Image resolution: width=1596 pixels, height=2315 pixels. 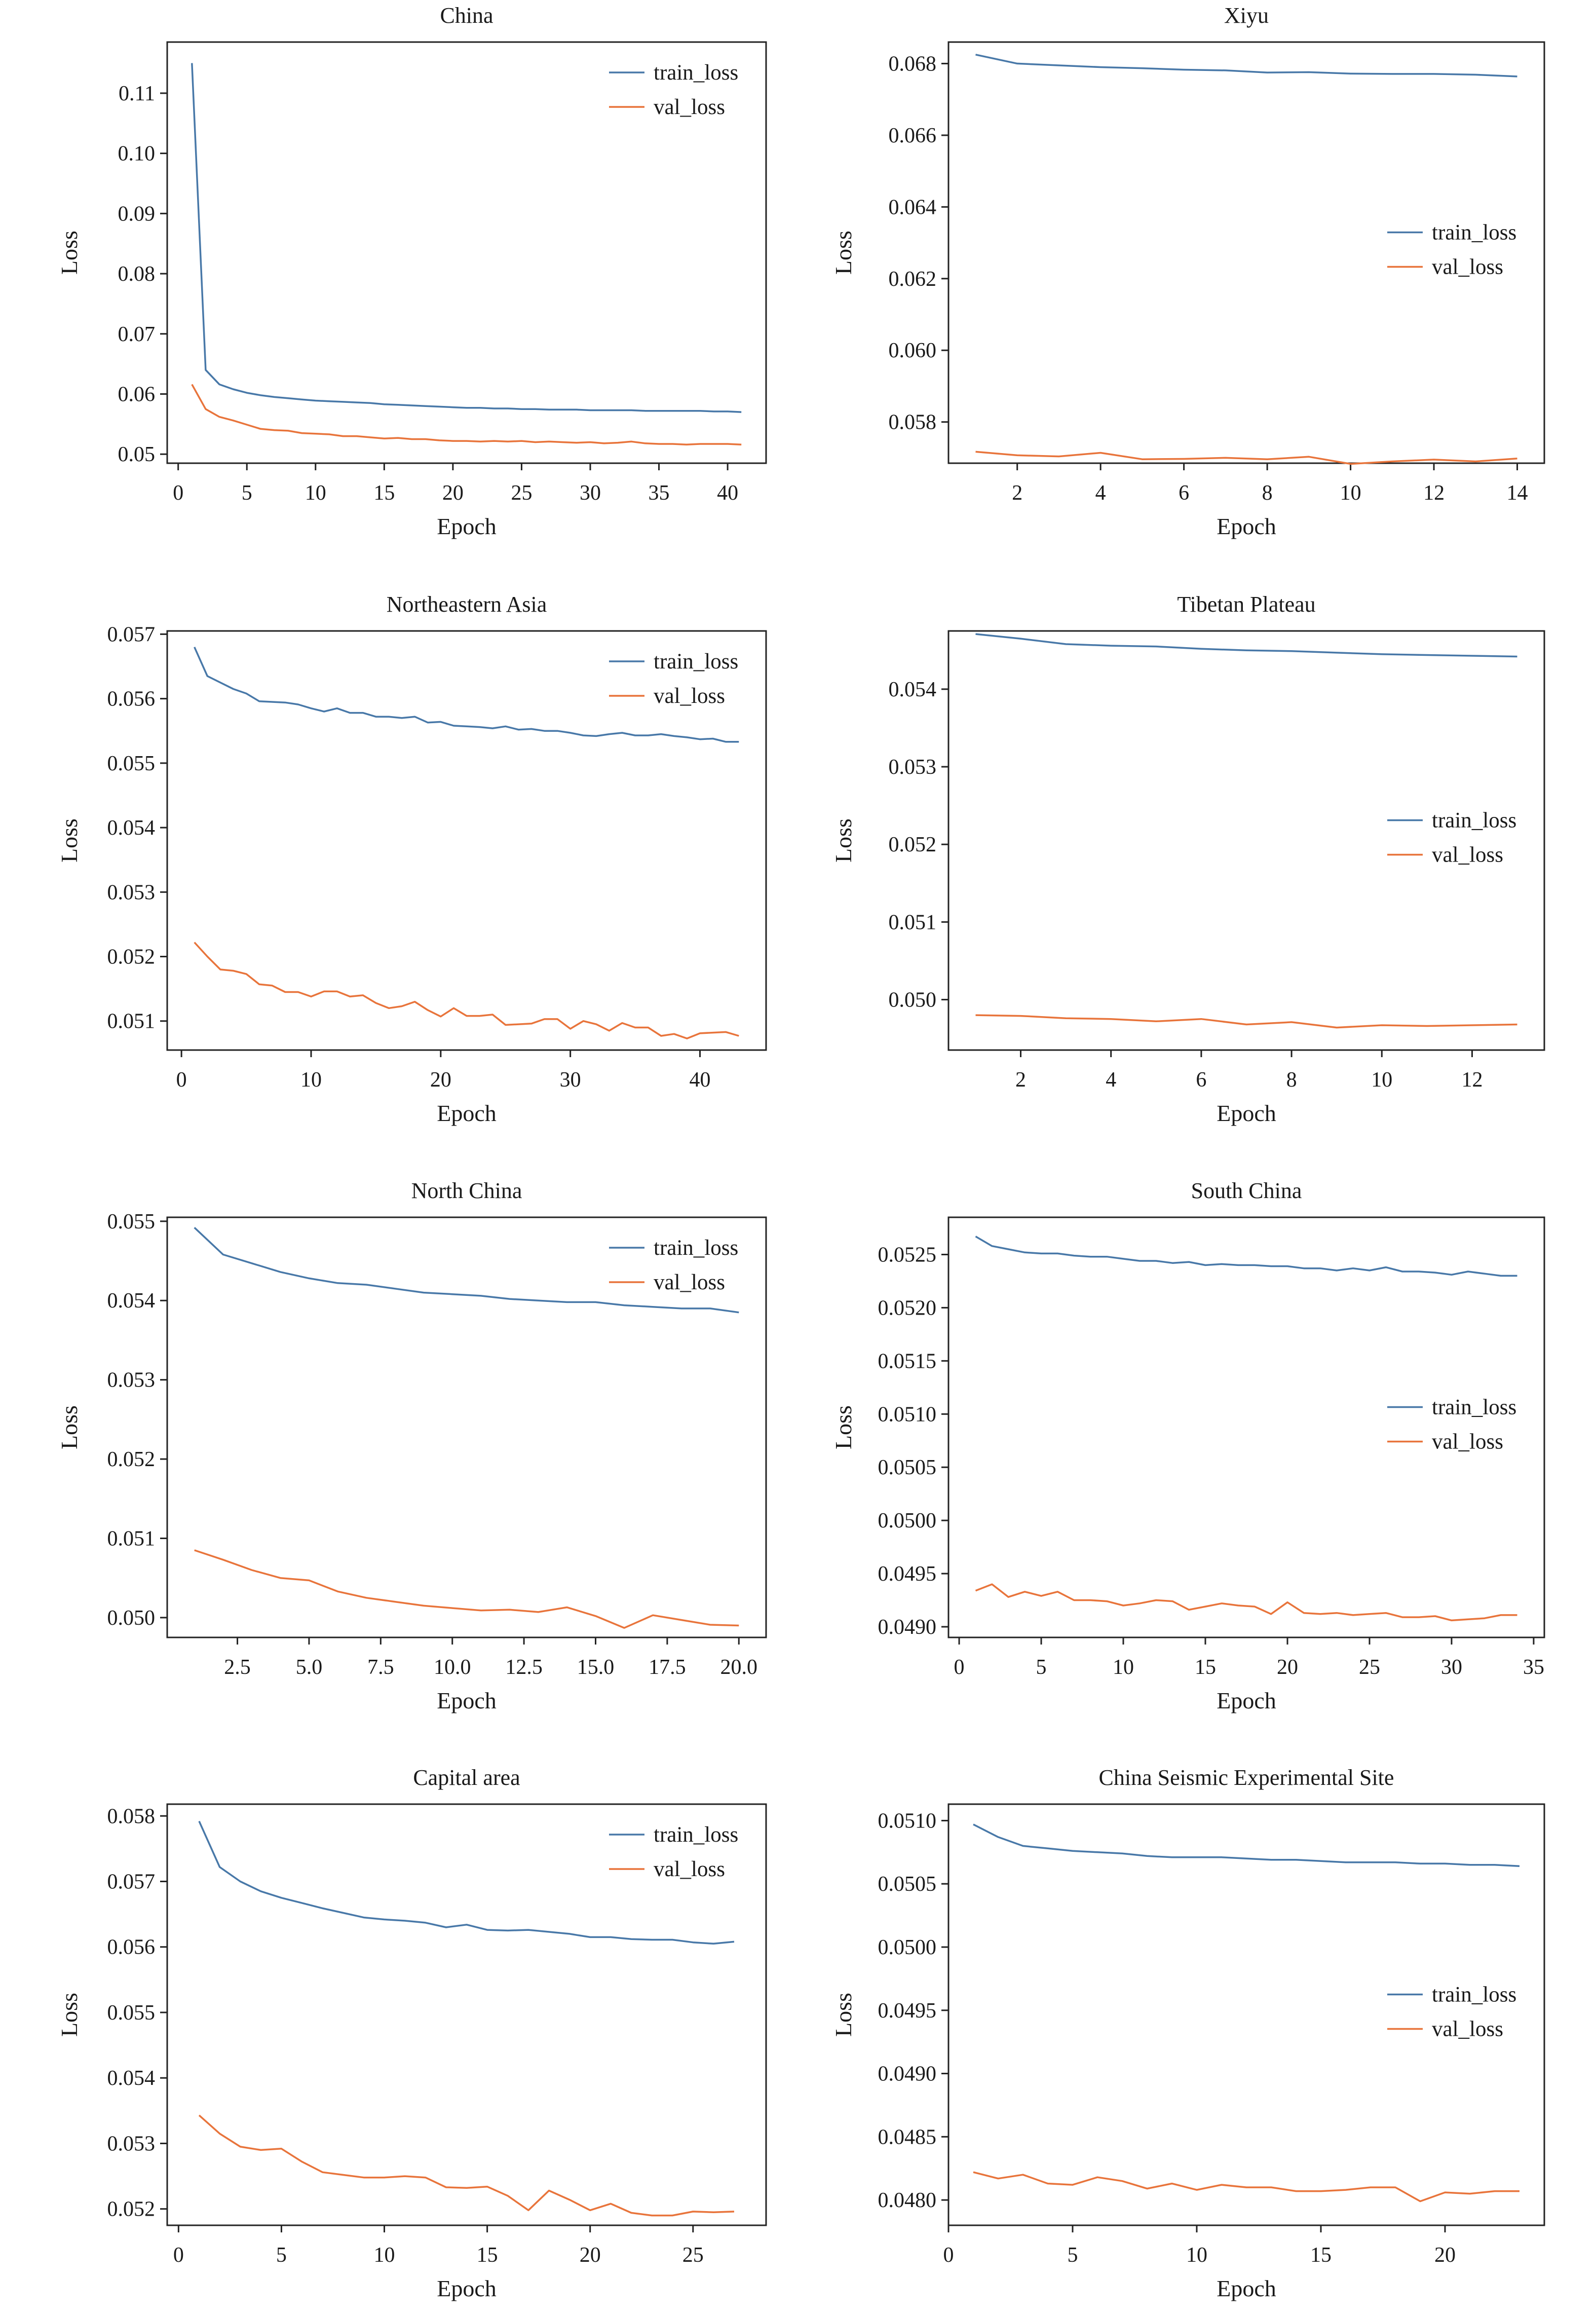 I want to click on y-tick-label: 0.08, so click(x=137, y=274).